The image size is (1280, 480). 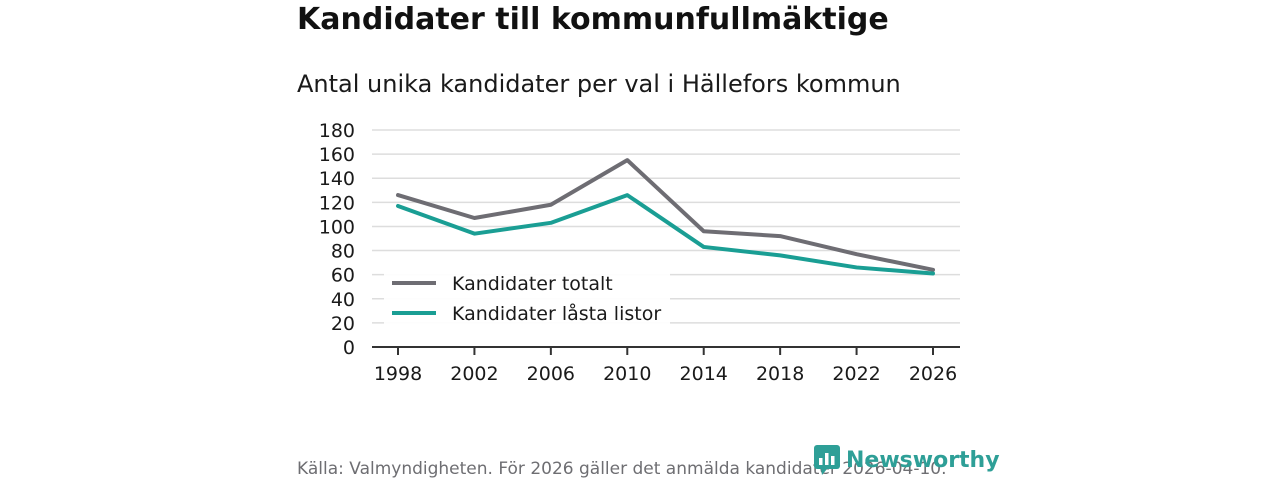 What do you see at coordinates (343, 324) in the screenshot?
I see `y-tick-label: 20` at bounding box center [343, 324].